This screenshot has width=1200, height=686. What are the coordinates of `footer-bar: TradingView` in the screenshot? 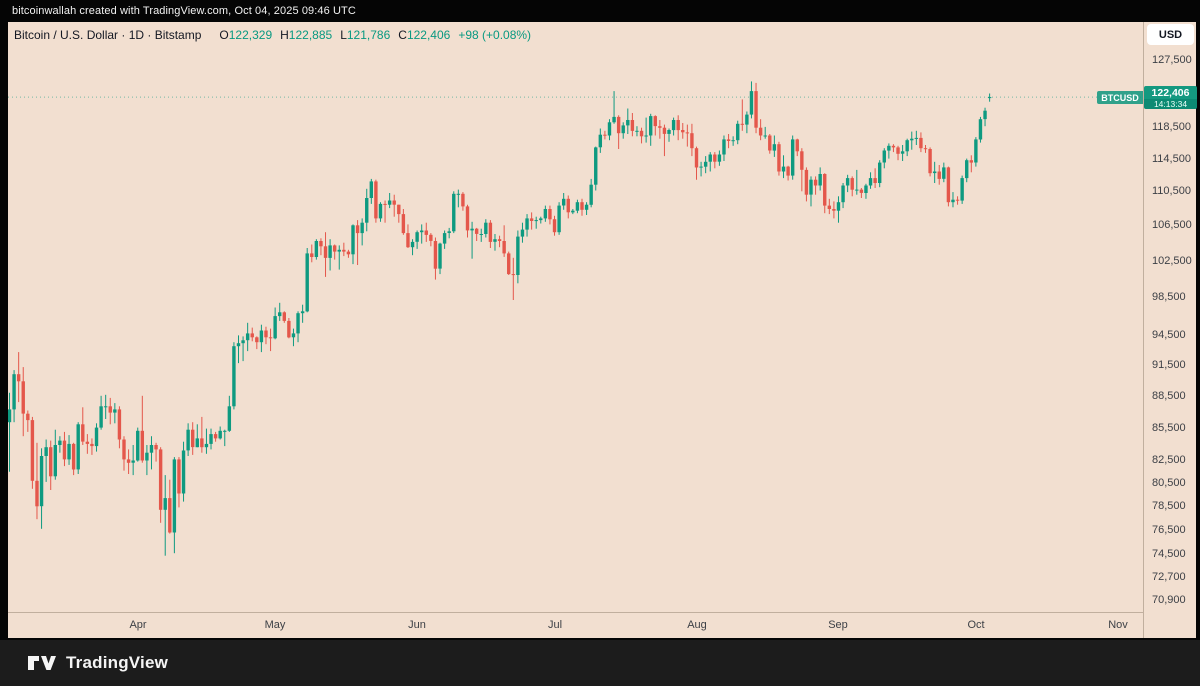 It's located at (600, 663).